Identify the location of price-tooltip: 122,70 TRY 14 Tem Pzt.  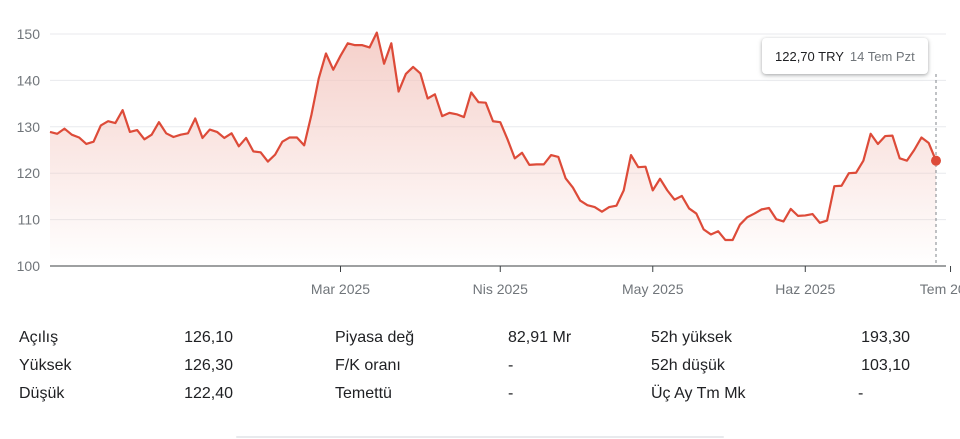
(845, 56).